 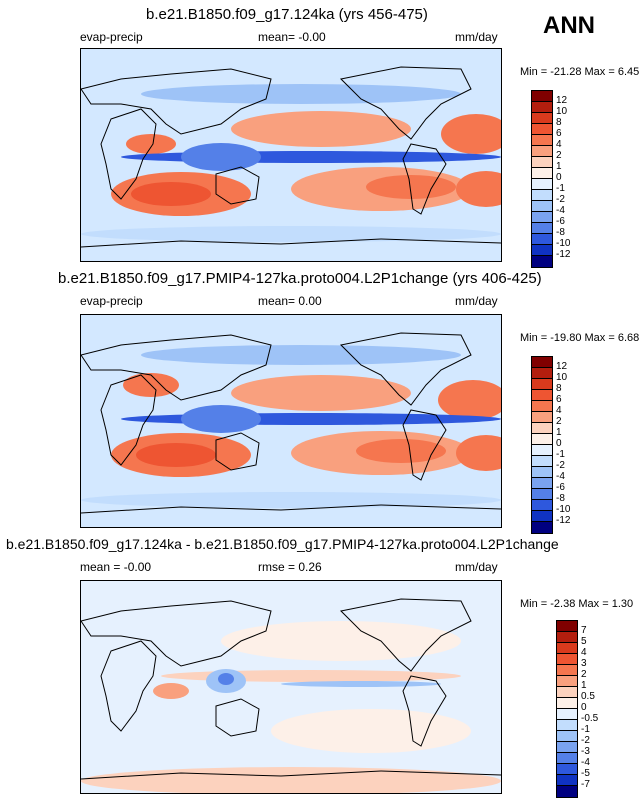 What do you see at coordinates (562, 366) in the screenshot?
I see `colorbar-2-tick: 12` at bounding box center [562, 366].